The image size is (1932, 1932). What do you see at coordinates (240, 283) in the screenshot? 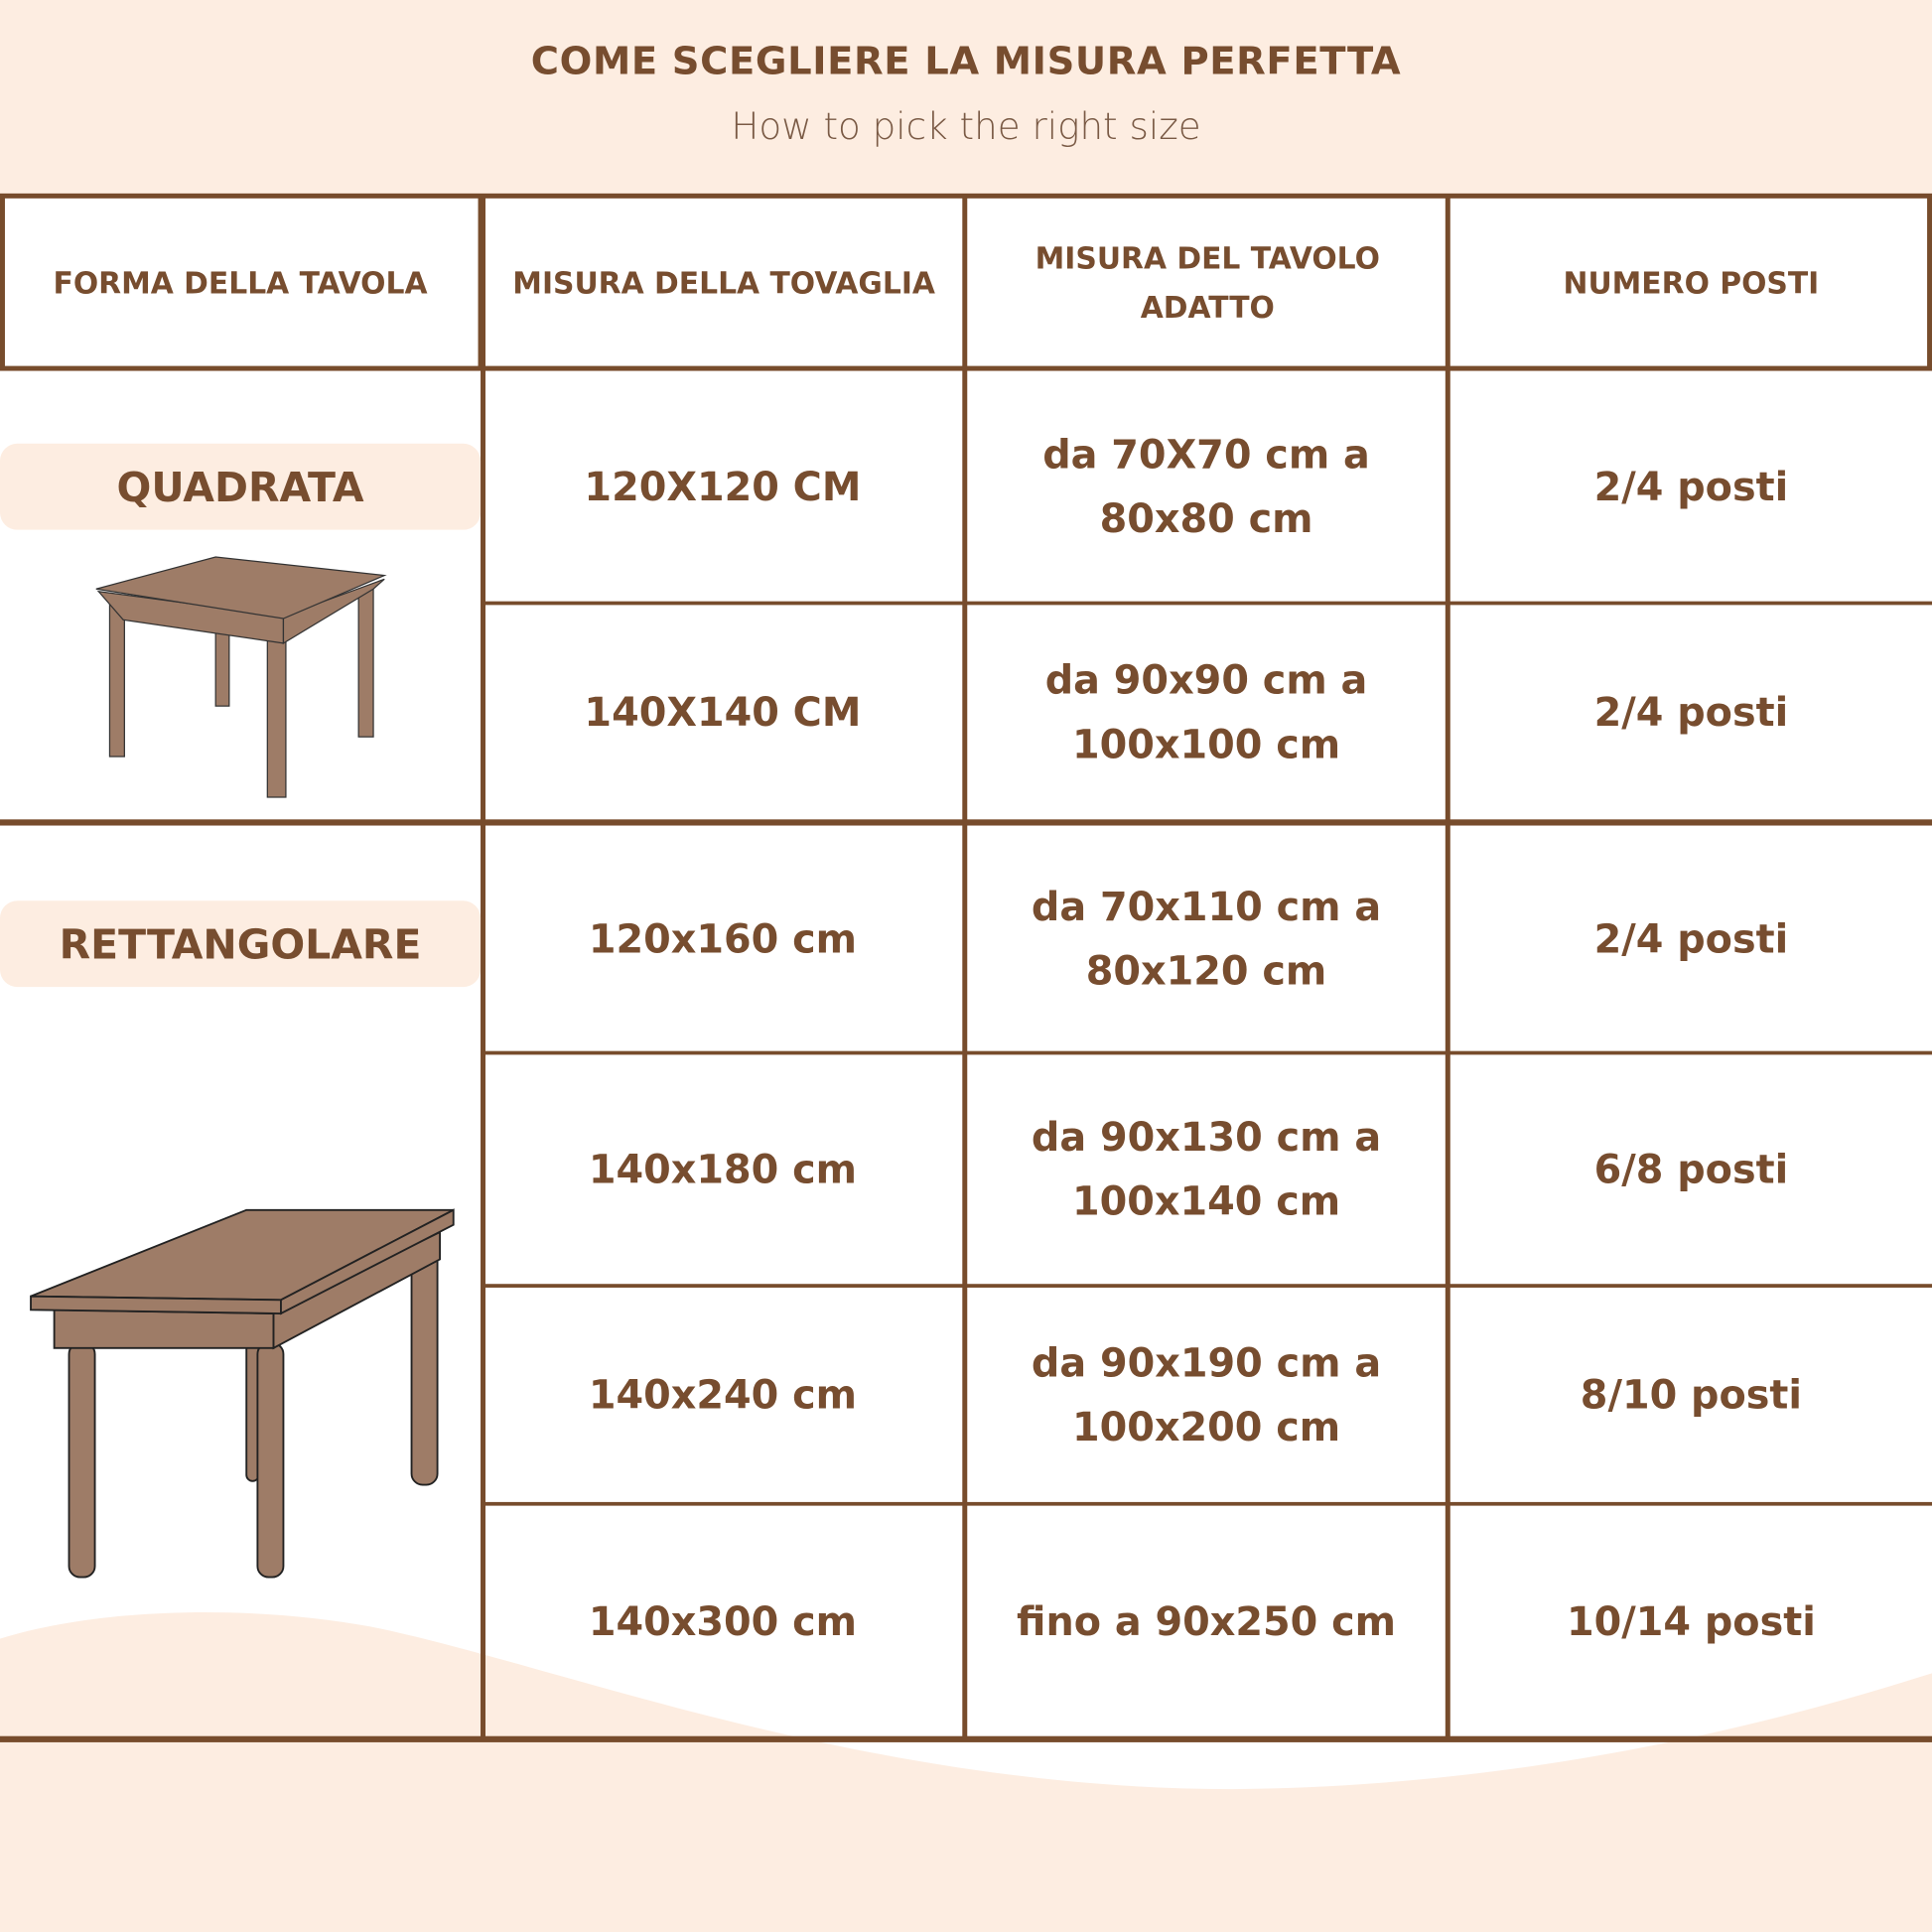
I see `header-shape: FORMA DELLA TAVOLA` at bounding box center [240, 283].